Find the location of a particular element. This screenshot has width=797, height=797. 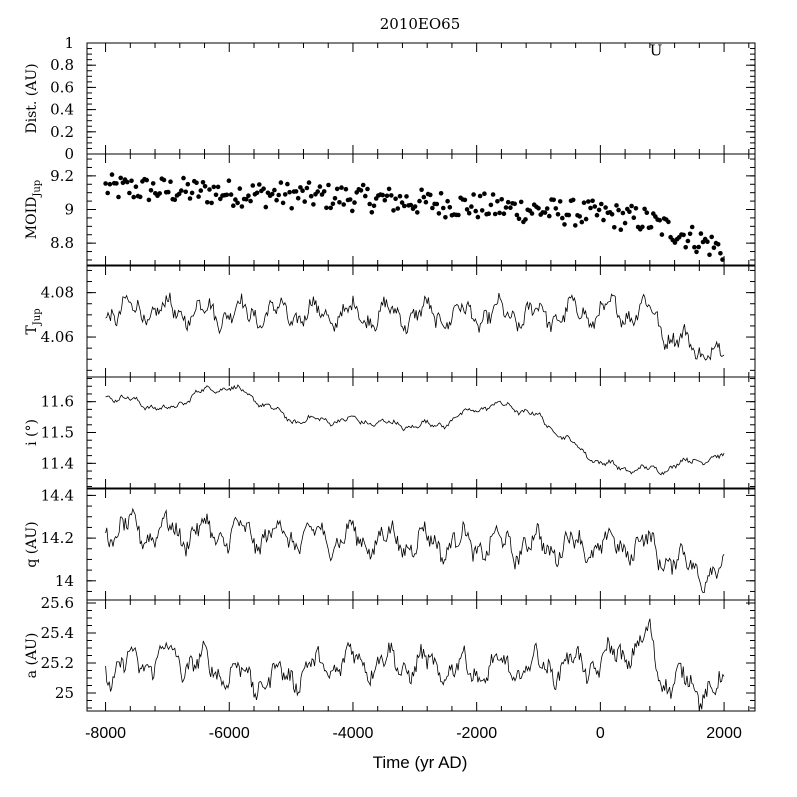

y-tick-label-tjup: 4.08 is located at coordinates (57, 293).